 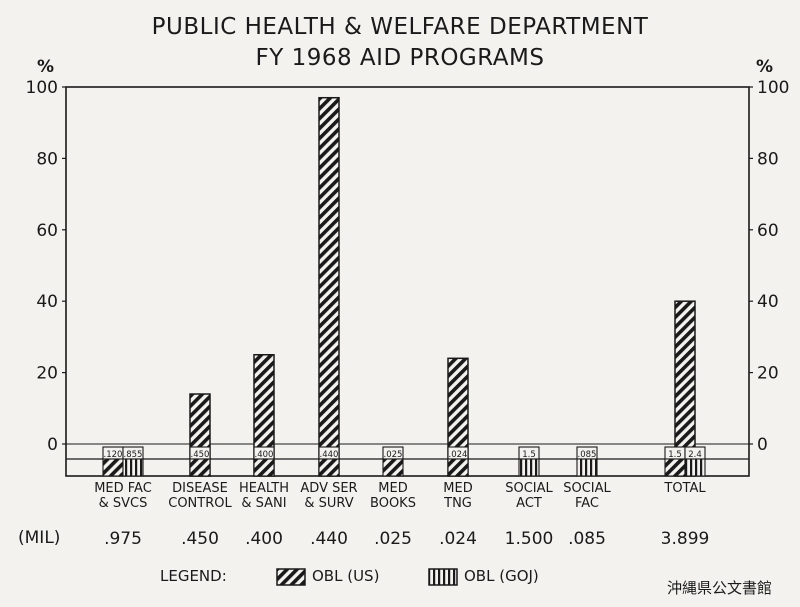 I want to click on archive-stamp: 沖縄県公文書館, so click(x=719, y=588).